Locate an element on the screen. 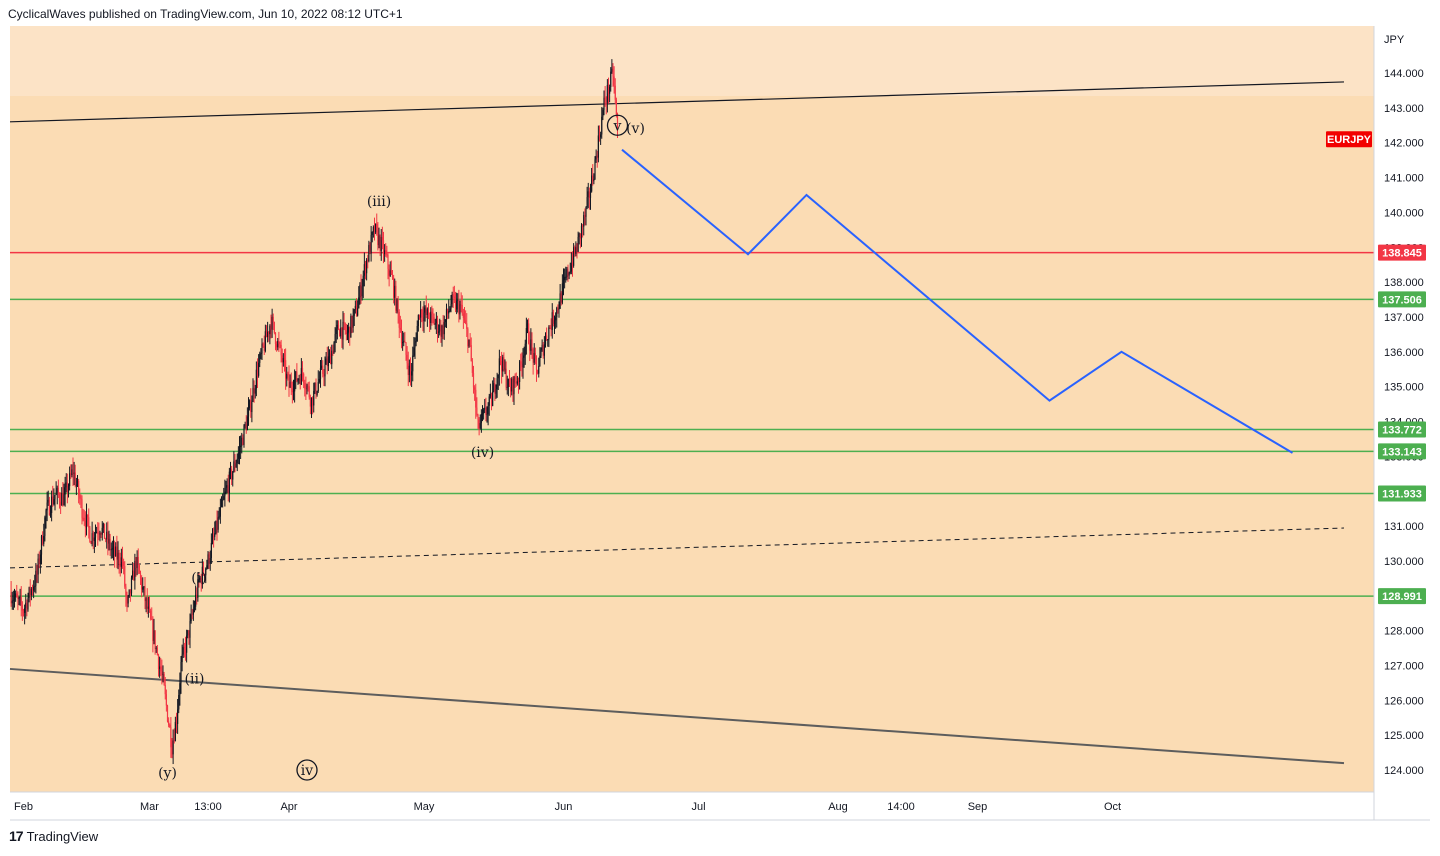  price-tag-138.845: 138.845 is located at coordinates (1402, 252).